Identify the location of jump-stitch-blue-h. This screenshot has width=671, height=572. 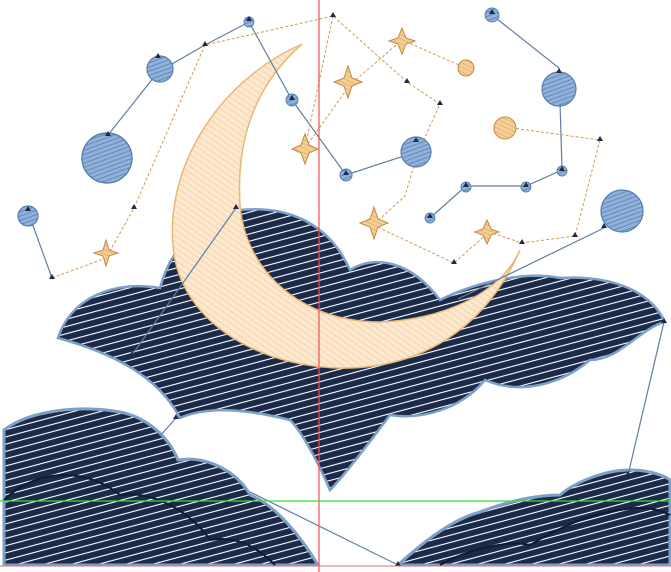
(530, 264).